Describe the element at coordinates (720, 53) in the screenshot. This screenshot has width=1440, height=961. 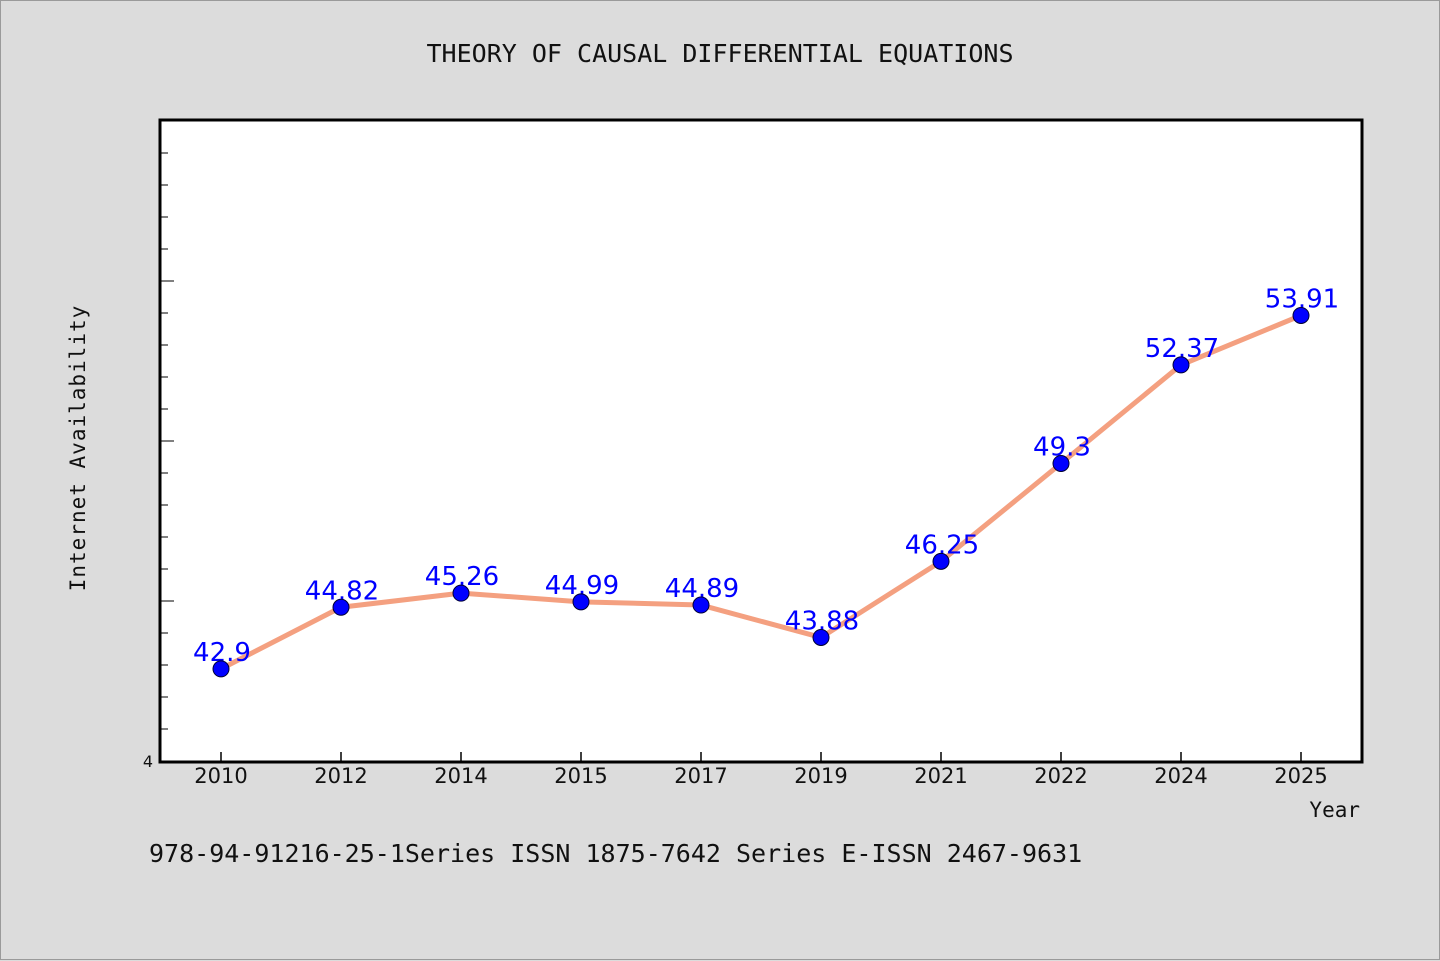
I see `chart-title: THEORY OF CAUSAL DIFFERENTIAL EQUATIONS` at that location.